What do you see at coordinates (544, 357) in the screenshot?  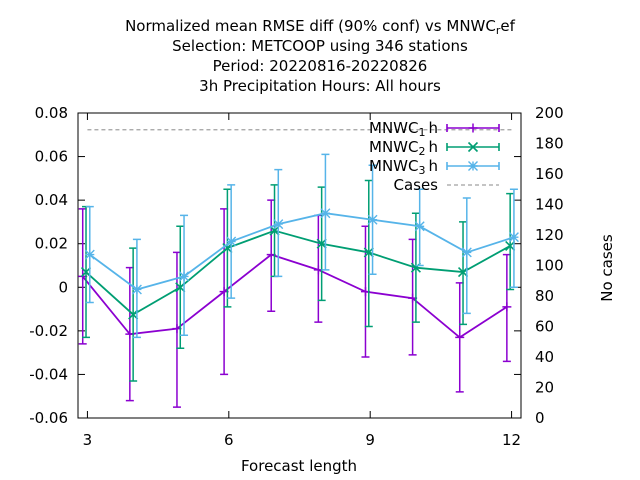 I see `y2-tick-label: 40` at bounding box center [544, 357].